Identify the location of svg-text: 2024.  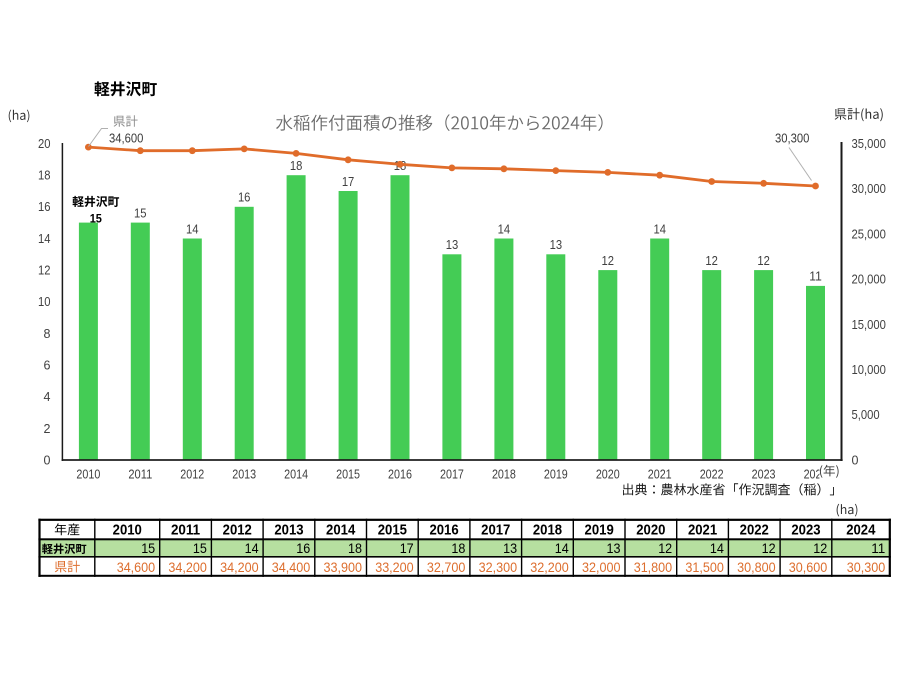
(861, 531).